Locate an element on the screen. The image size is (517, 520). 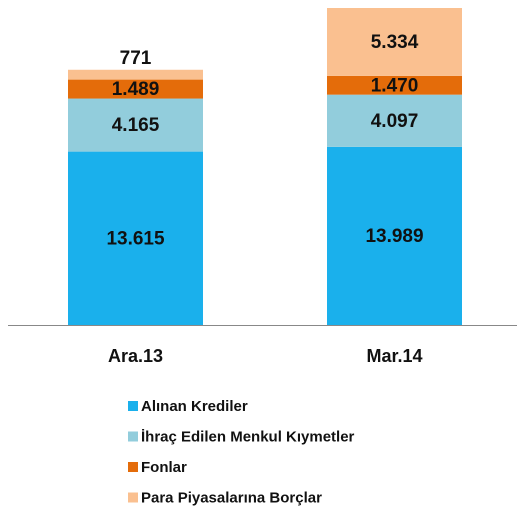
x-tick-label: Mar.14 is located at coordinates (394, 356).